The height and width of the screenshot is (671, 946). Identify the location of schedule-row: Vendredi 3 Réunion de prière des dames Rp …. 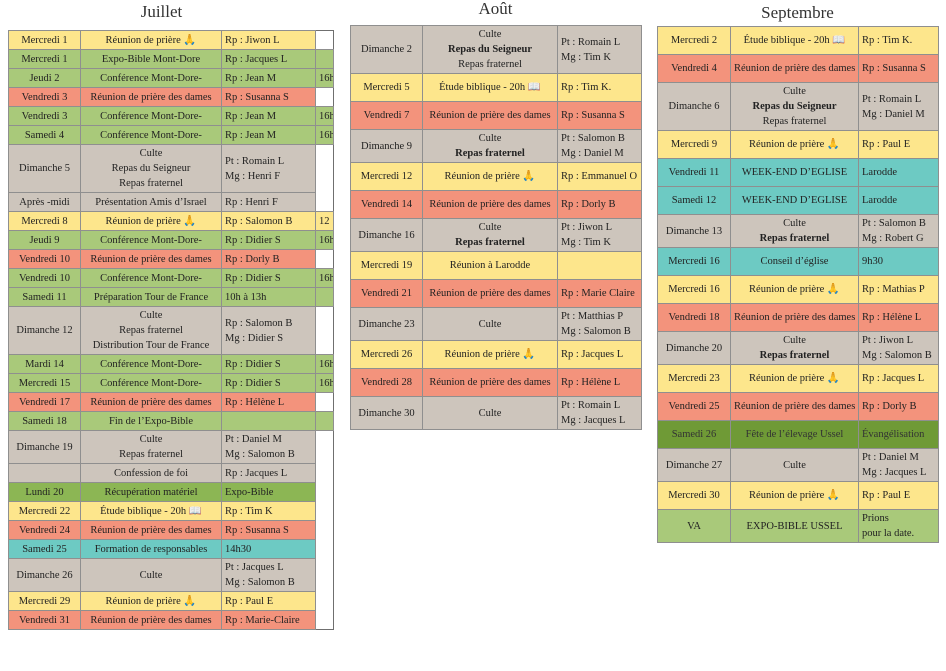
(171, 97).